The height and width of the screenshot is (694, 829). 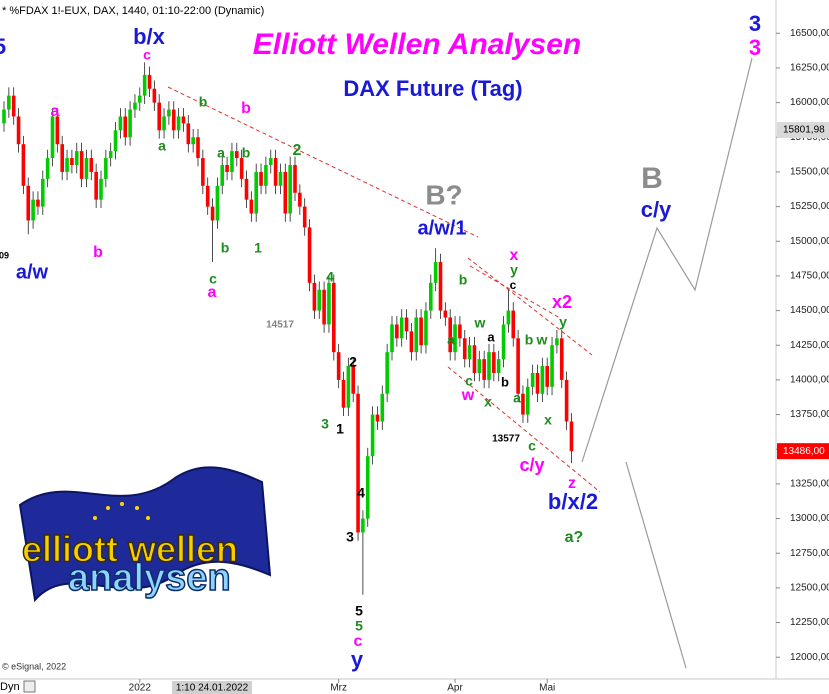 I want to click on price-marker-label: 13486,00, so click(x=804, y=451).